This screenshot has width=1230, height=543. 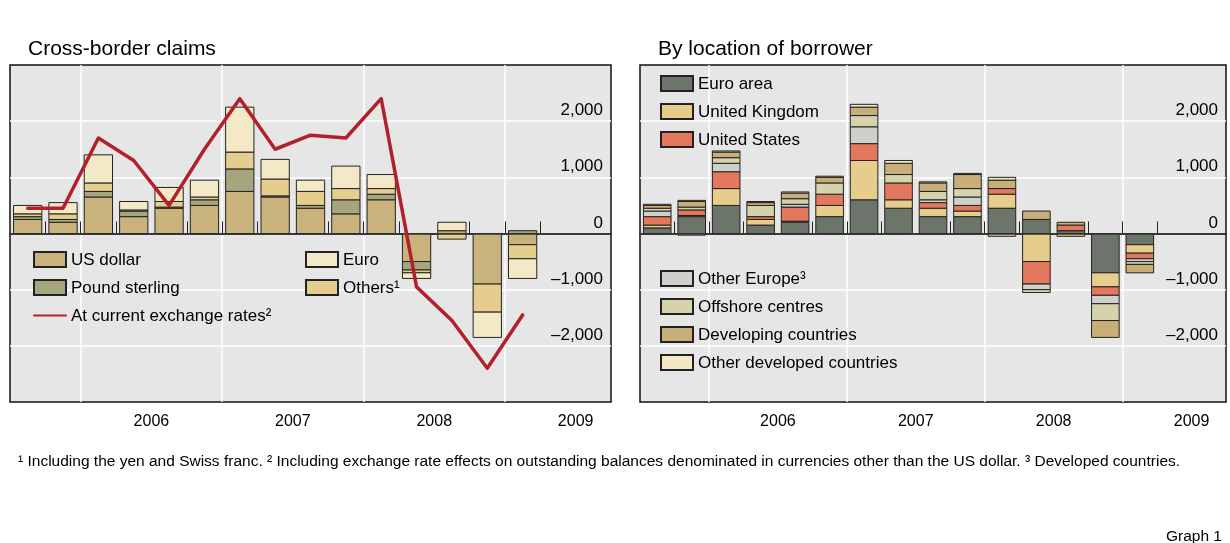 I want to click on chart-title: By location of borrower, so click(x=765, y=47).